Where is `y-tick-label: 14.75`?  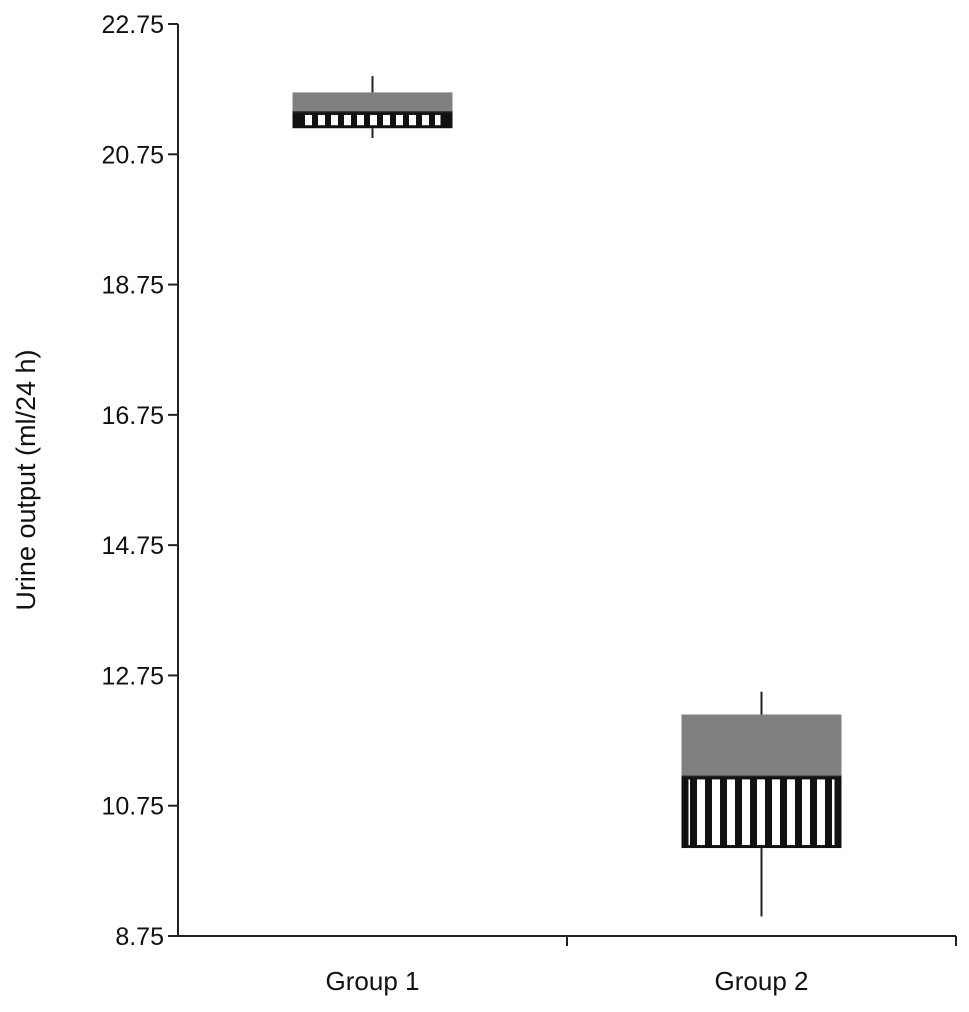 y-tick-label: 14.75 is located at coordinates (132, 546).